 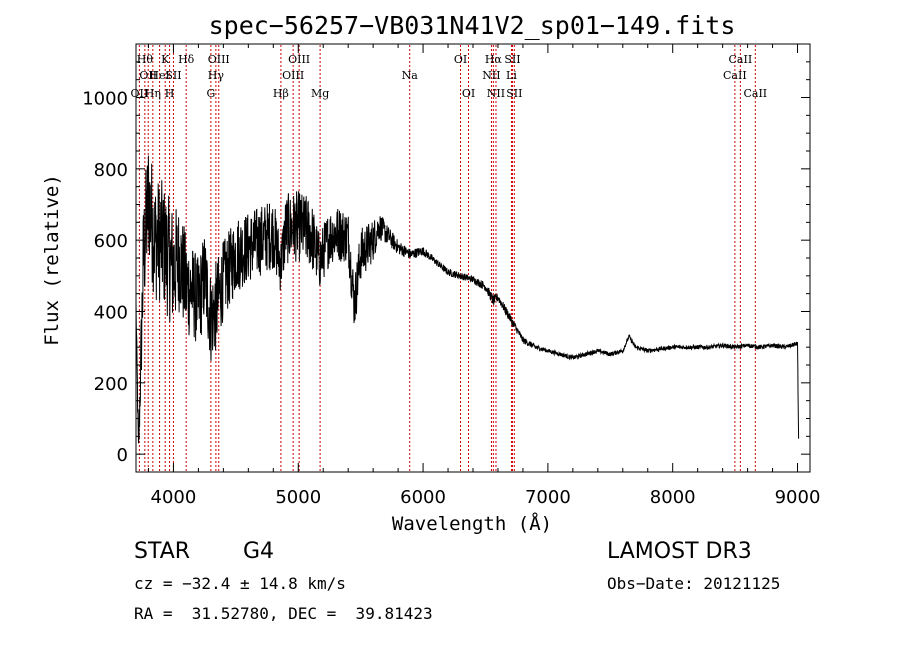 What do you see at coordinates (694, 583) in the screenshot?
I see `observation-date: Obs−Date: 20121125` at bounding box center [694, 583].